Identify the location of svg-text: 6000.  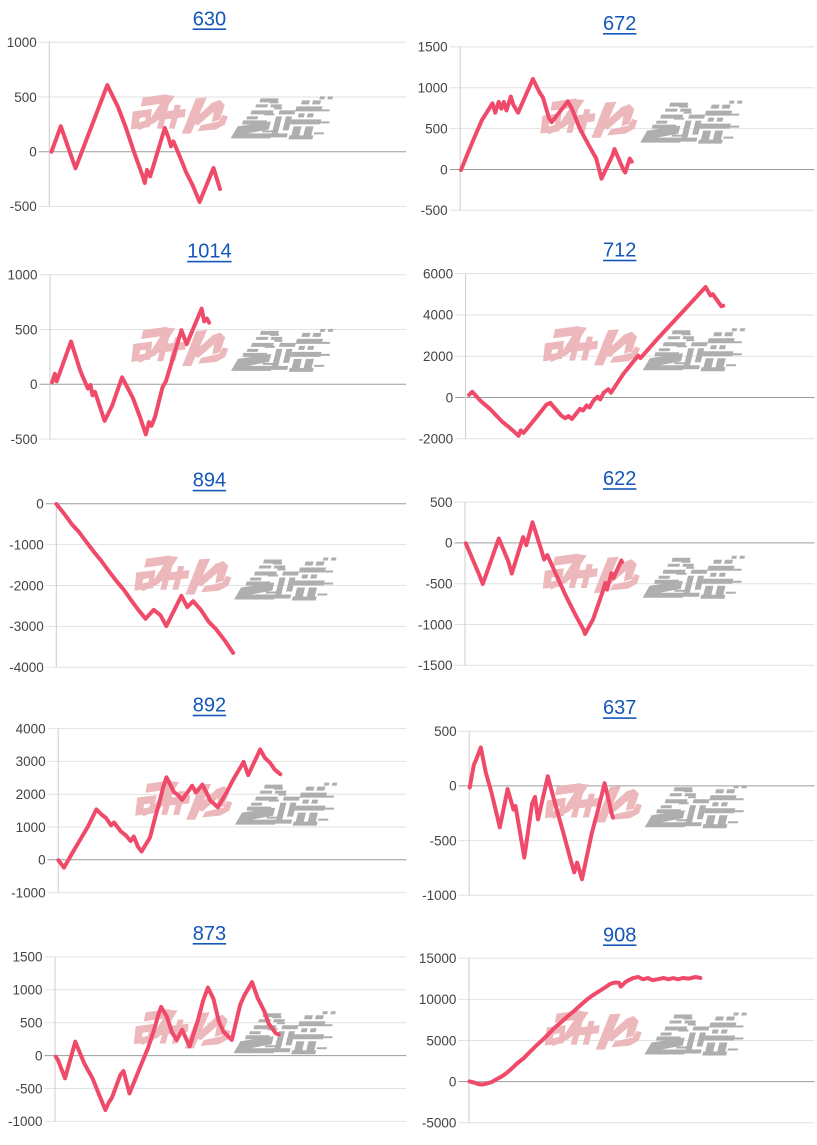
(438, 273).